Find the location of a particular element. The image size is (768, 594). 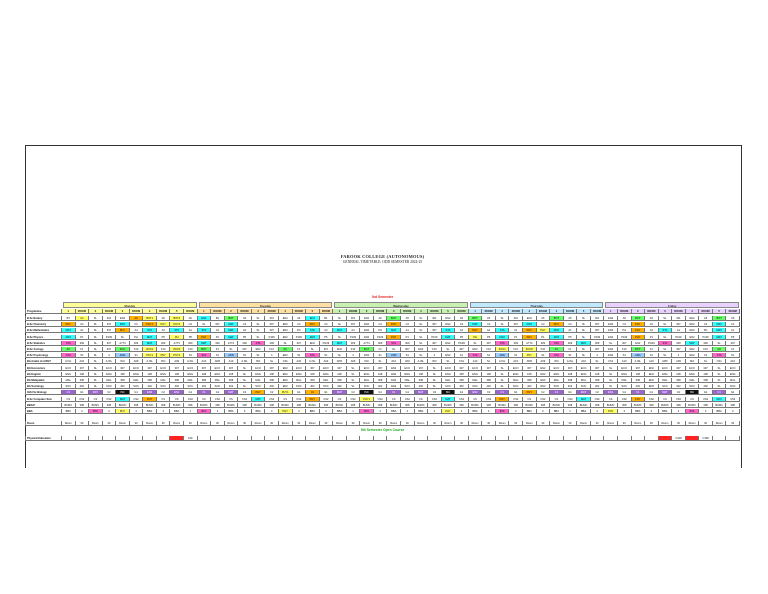

timetable-cell: 30 is located at coordinates (543, 424).